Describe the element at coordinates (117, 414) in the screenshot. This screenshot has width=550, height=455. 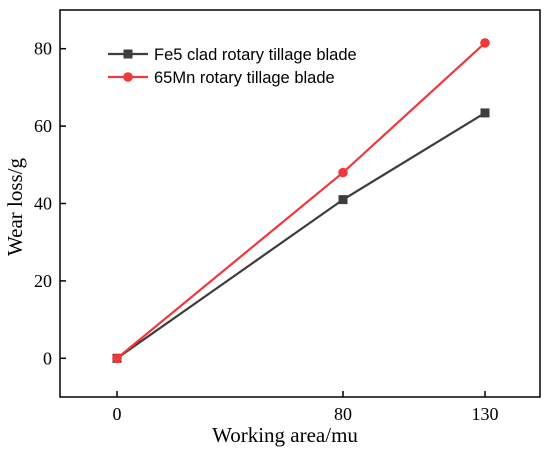
I see `x-tick-label: 0` at that location.